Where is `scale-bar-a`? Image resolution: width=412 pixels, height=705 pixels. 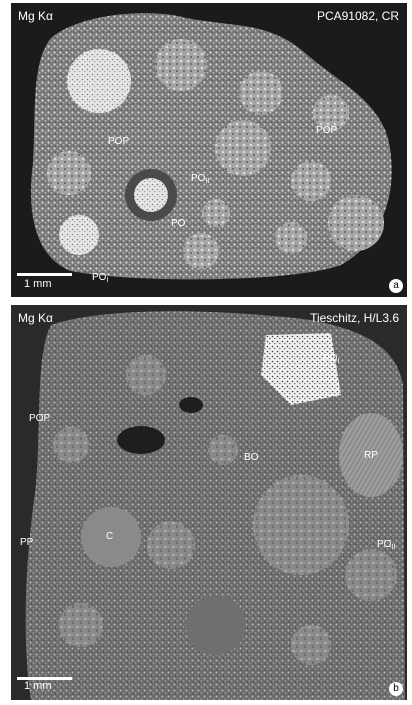 scale-bar-a is located at coordinates (44, 274).